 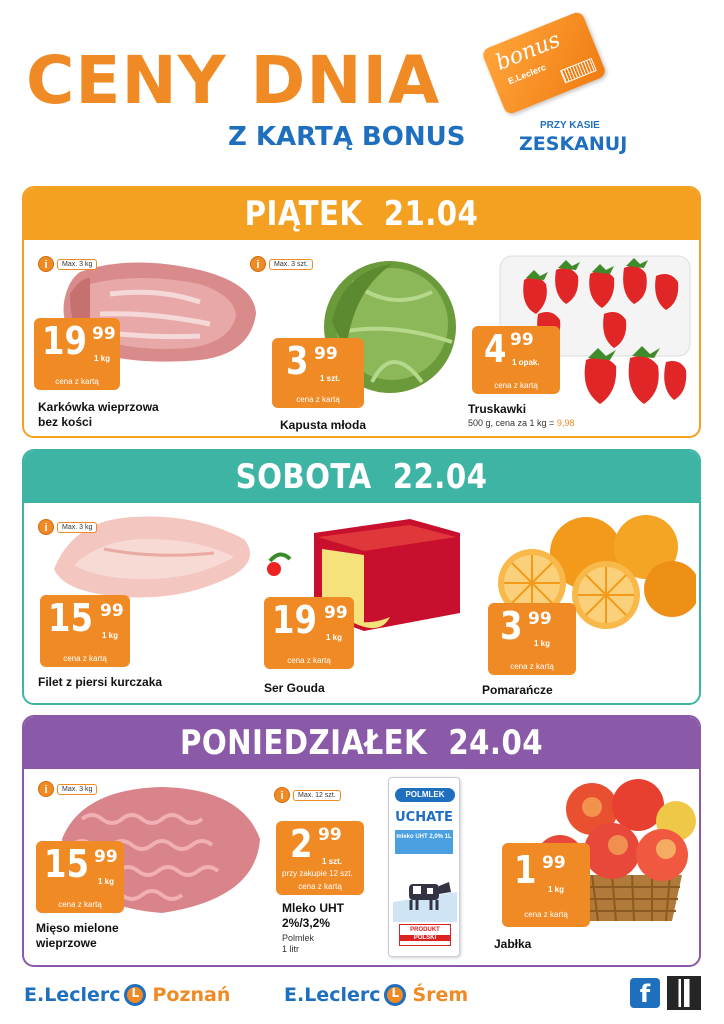 I want to click on product-desc-line2: 1 litr, so click(x=291, y=949).